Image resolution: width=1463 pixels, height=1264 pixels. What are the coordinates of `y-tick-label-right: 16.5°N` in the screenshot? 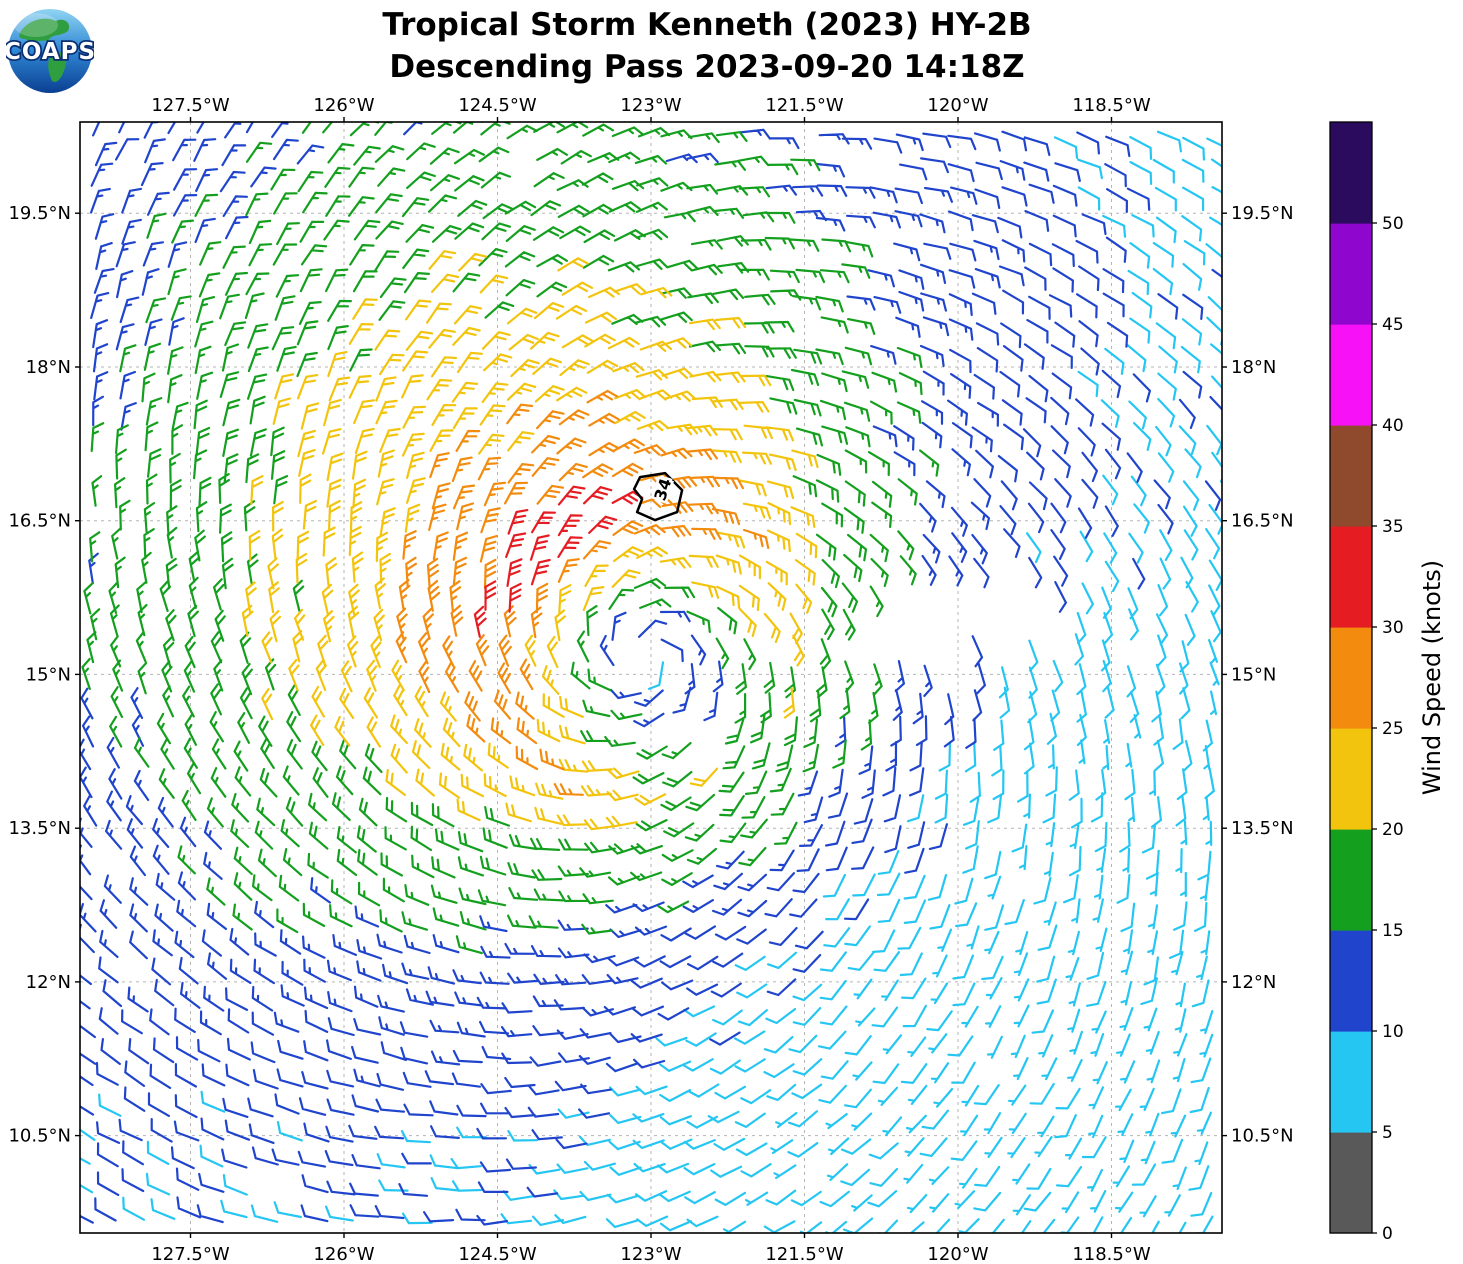 It's located at (1262, 521).